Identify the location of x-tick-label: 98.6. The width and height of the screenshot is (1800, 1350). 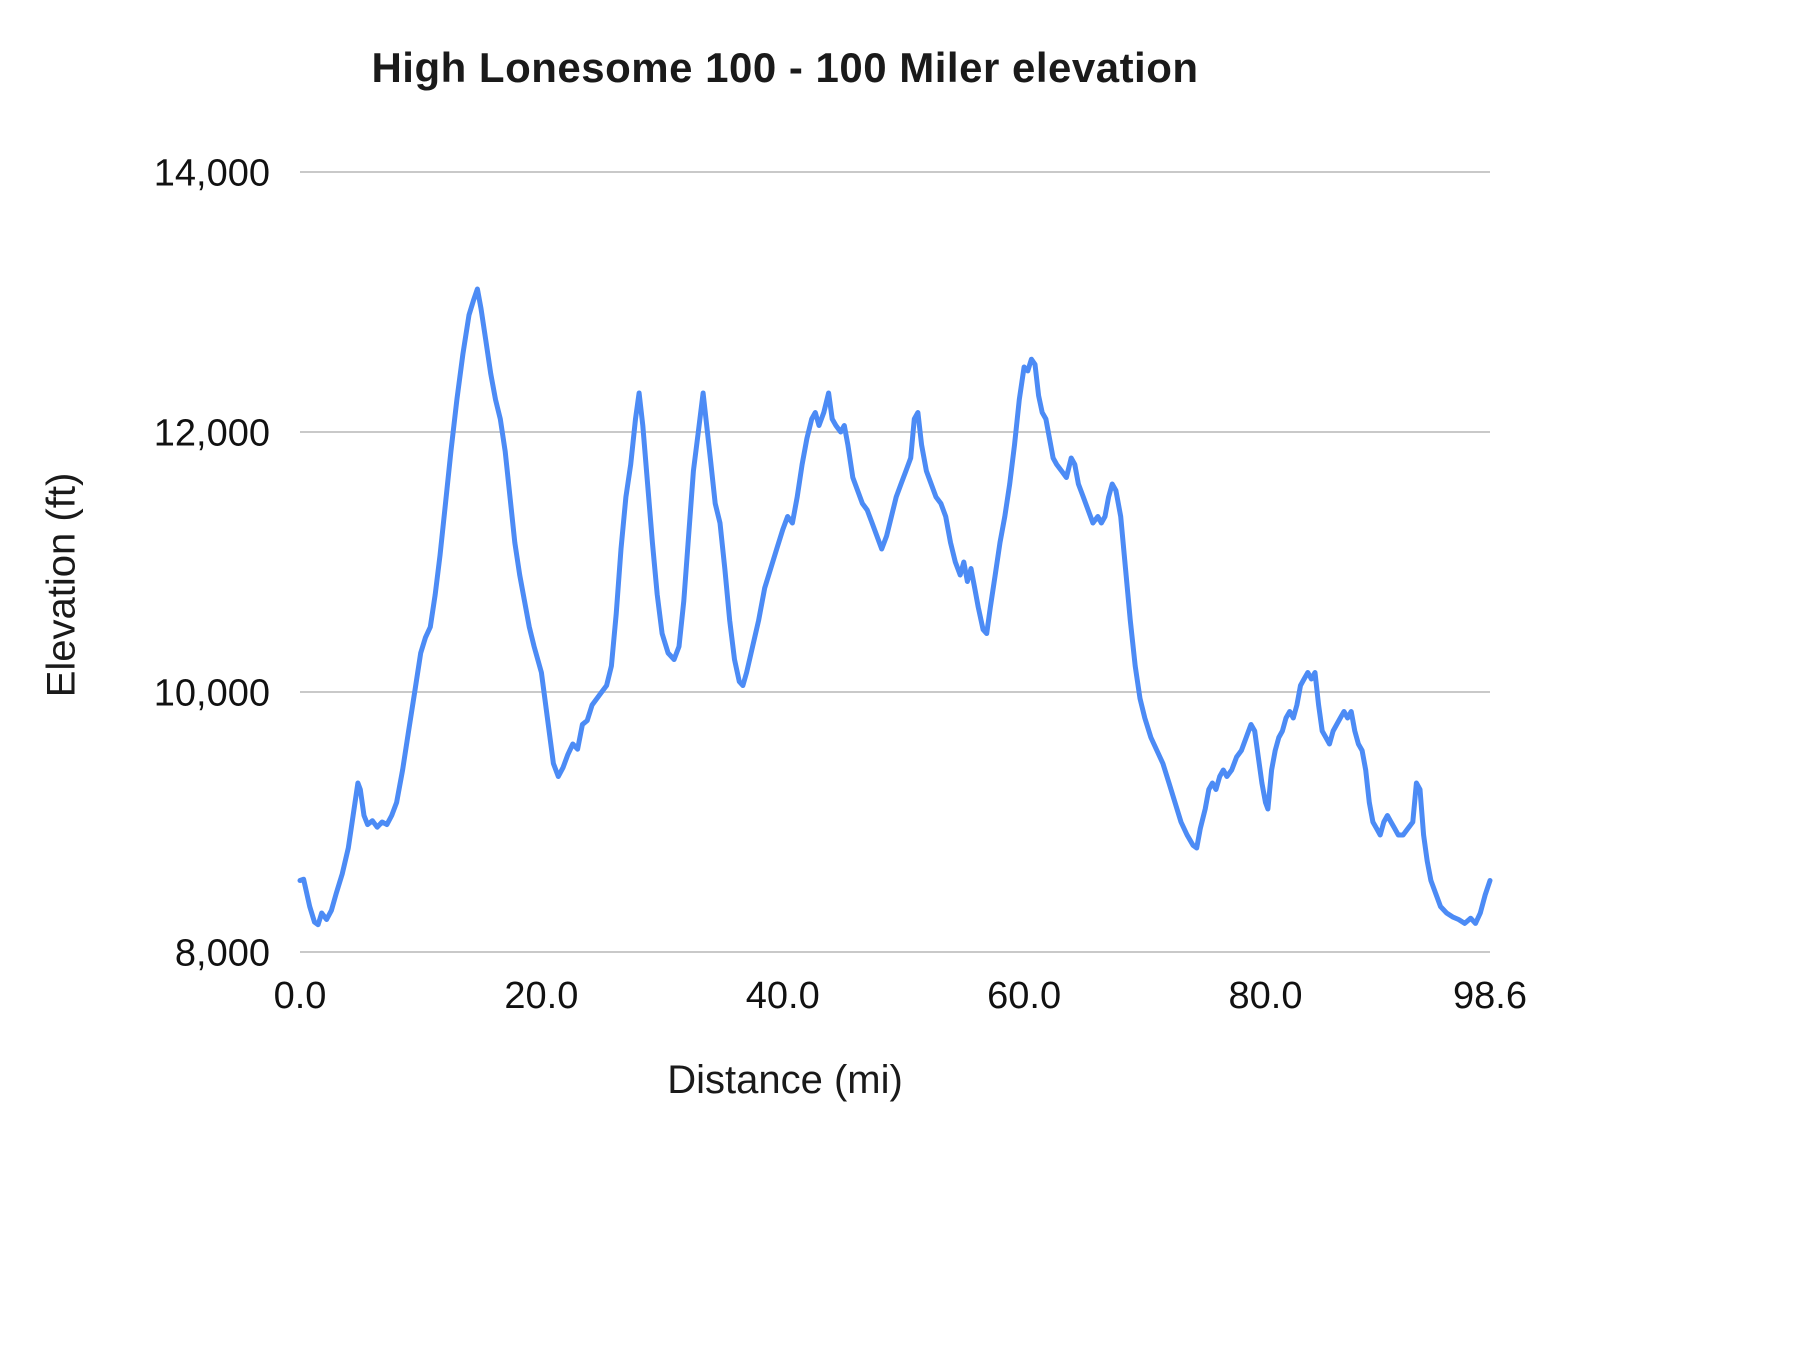
(1490, 996).